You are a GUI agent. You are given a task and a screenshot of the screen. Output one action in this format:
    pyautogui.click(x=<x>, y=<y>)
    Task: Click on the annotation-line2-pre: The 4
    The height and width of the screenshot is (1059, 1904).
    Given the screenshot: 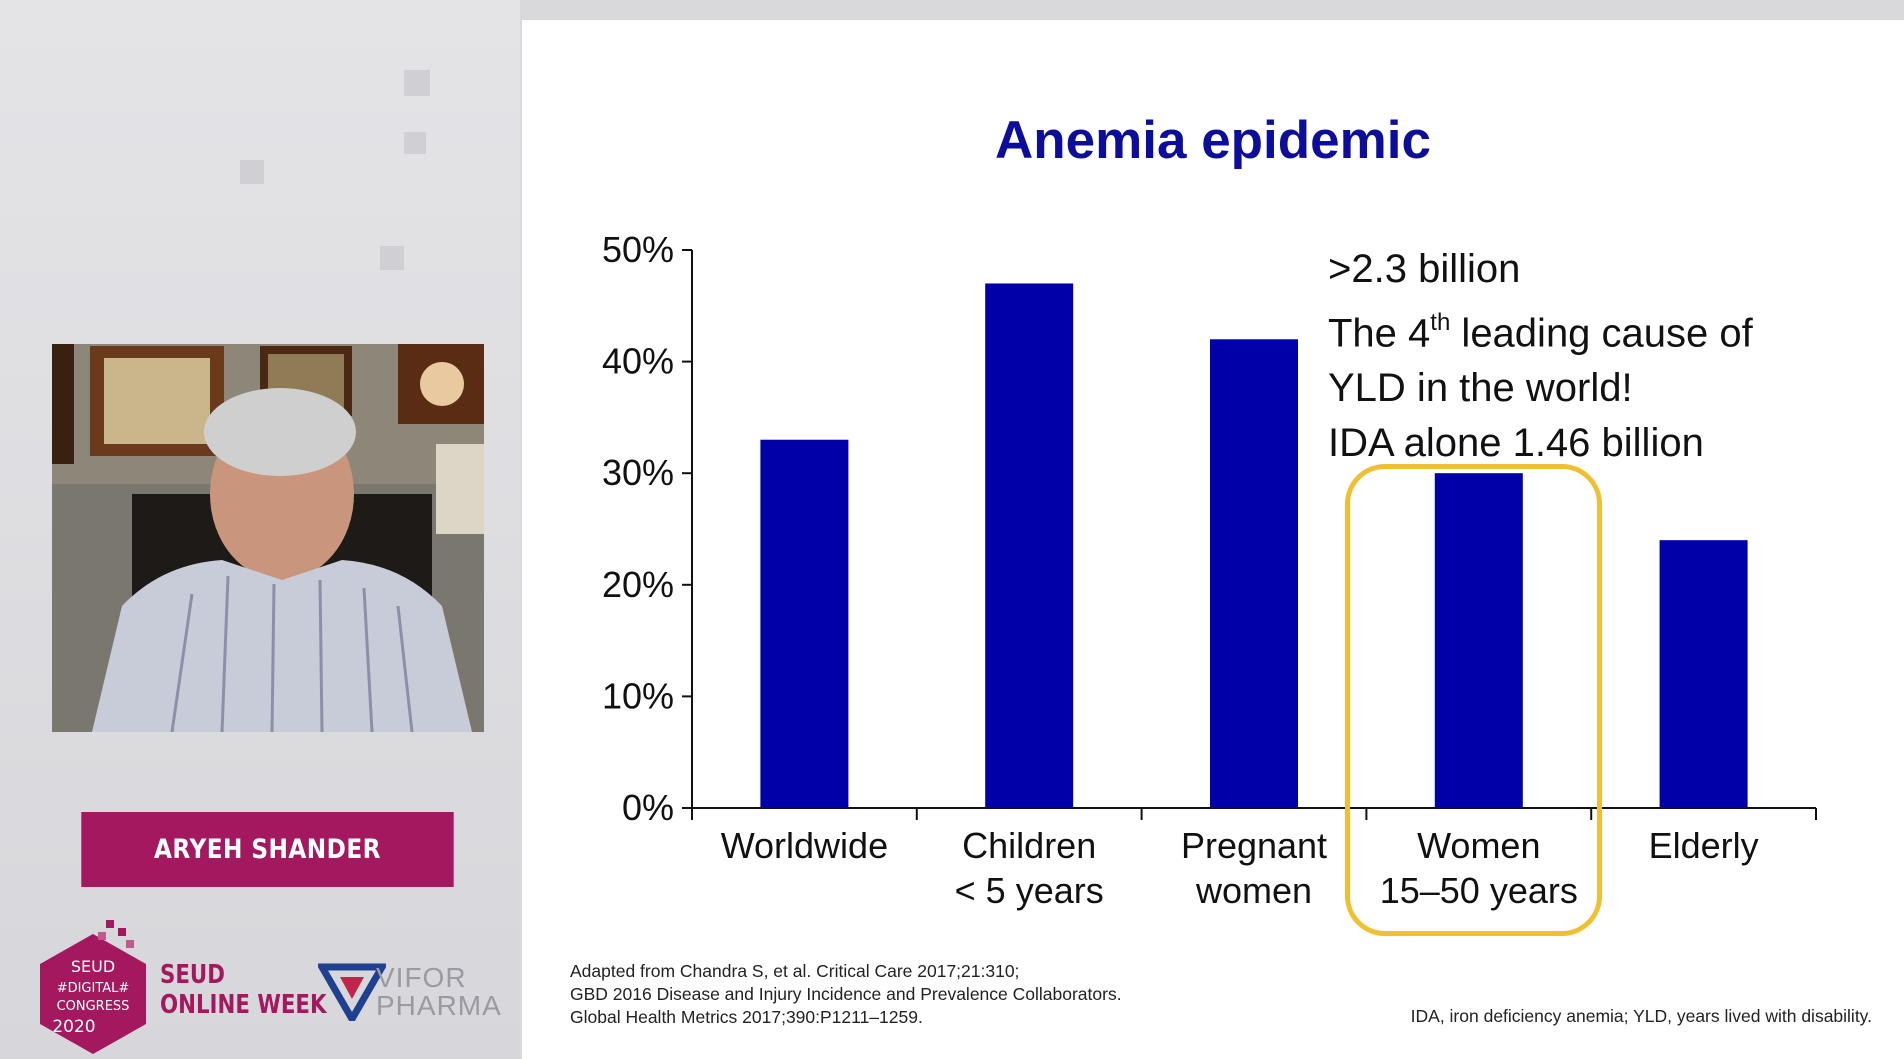 What is the action you would take?
    pyautogui.click(x=1379, y=333)
    